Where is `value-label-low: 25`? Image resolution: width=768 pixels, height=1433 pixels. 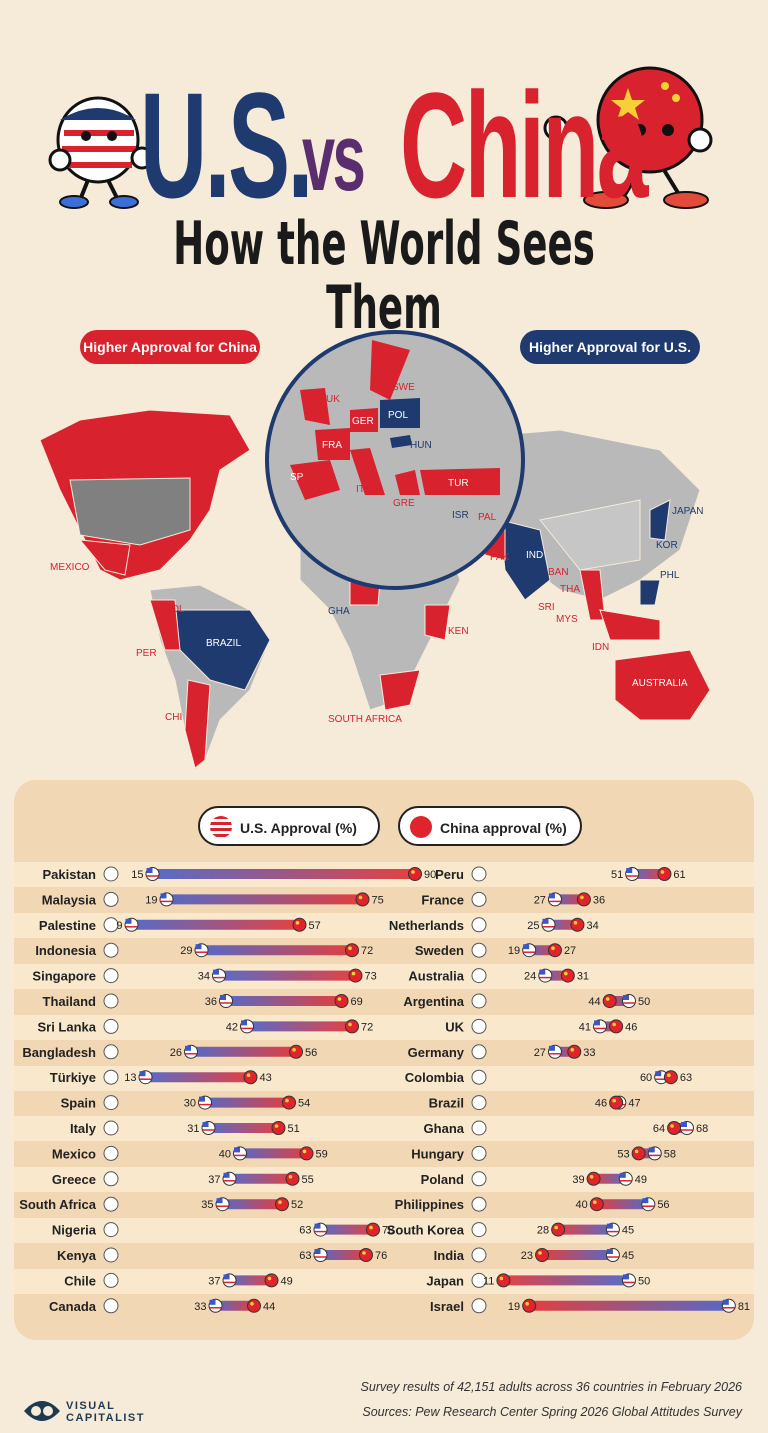
value-label-low: 25 is located at coordinates (533, 926).